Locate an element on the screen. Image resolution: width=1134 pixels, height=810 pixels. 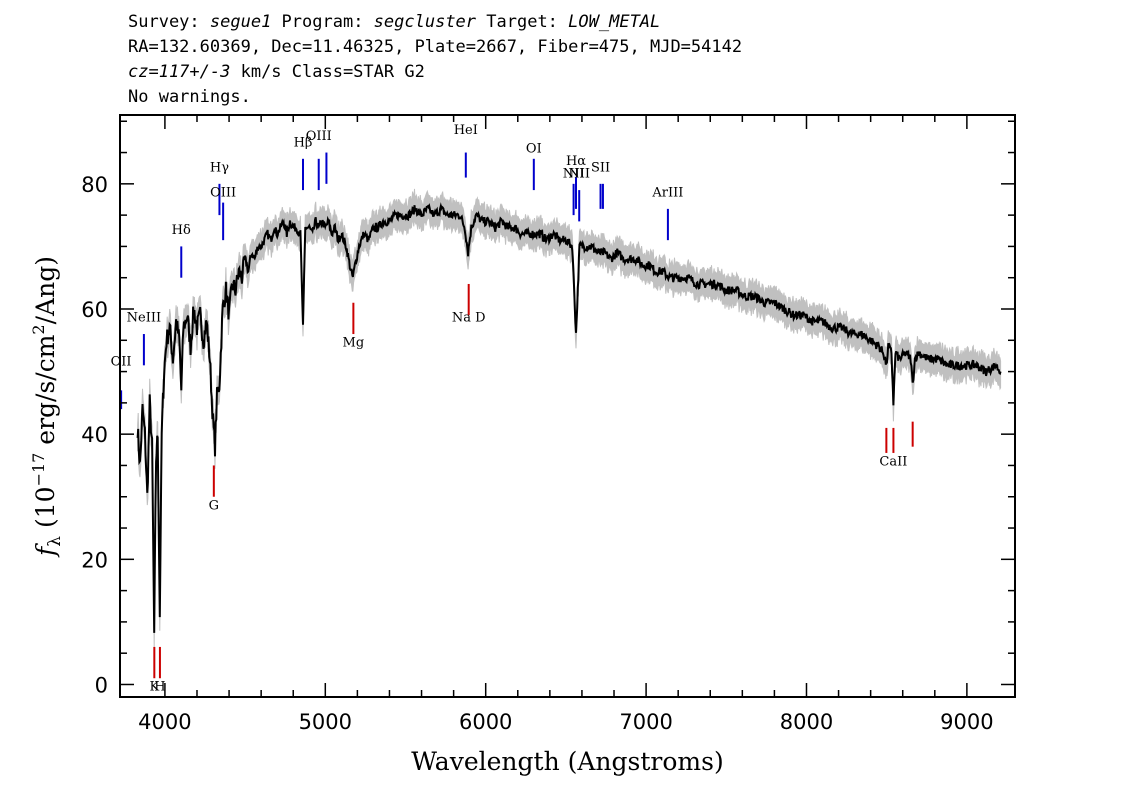
marker-label-11: Hα is located at coordinates (576, 161).